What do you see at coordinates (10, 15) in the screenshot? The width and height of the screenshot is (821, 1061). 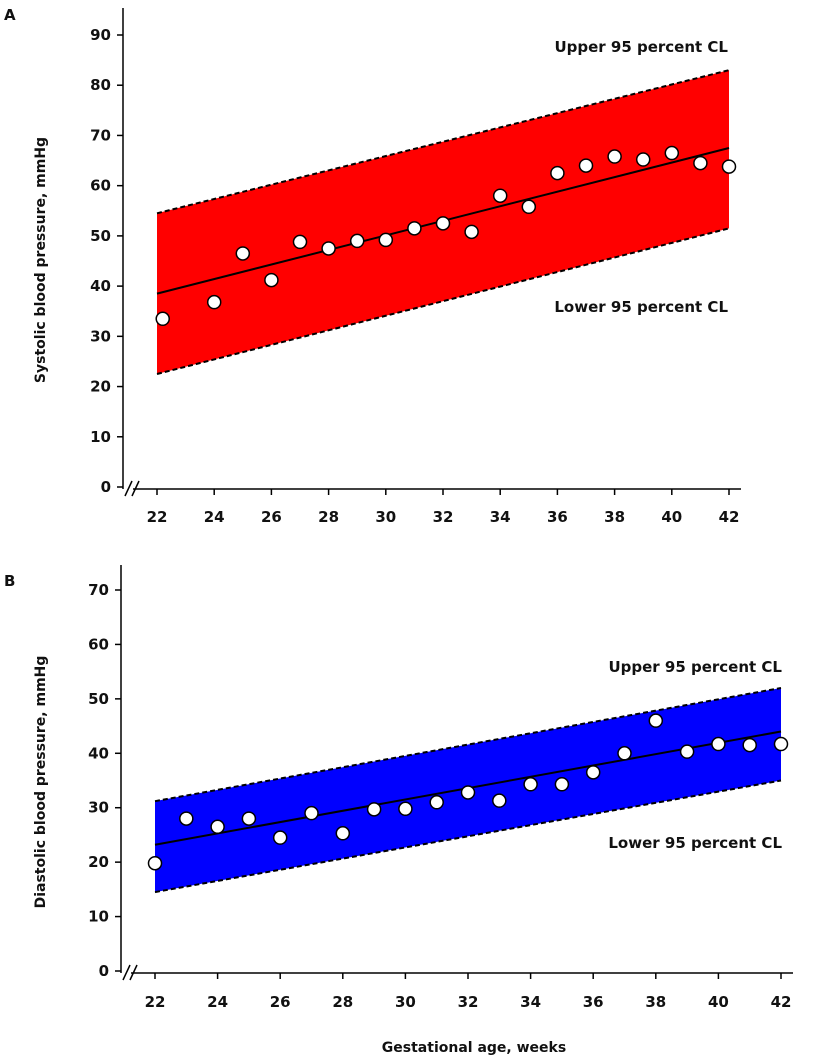 I see `panel-letter-a: A` at bounding box center [10, 15].